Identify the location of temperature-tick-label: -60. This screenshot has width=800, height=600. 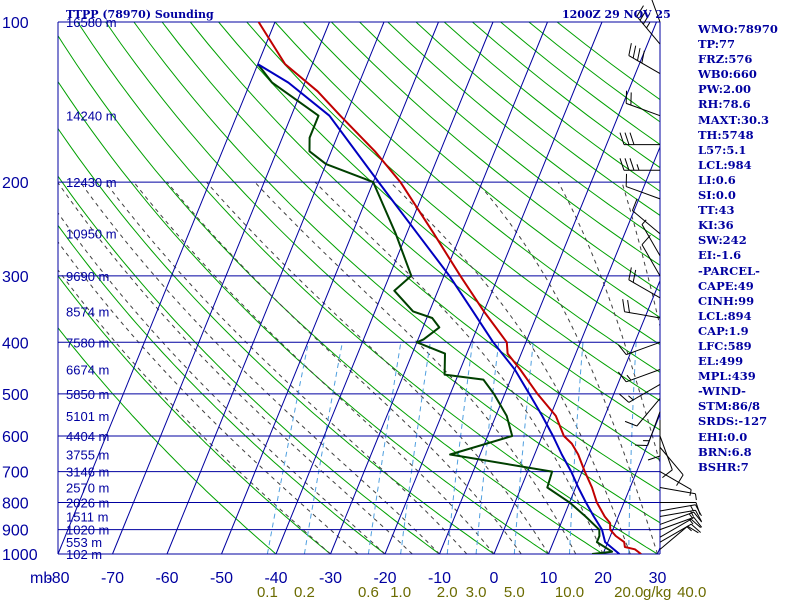
(166, 578).